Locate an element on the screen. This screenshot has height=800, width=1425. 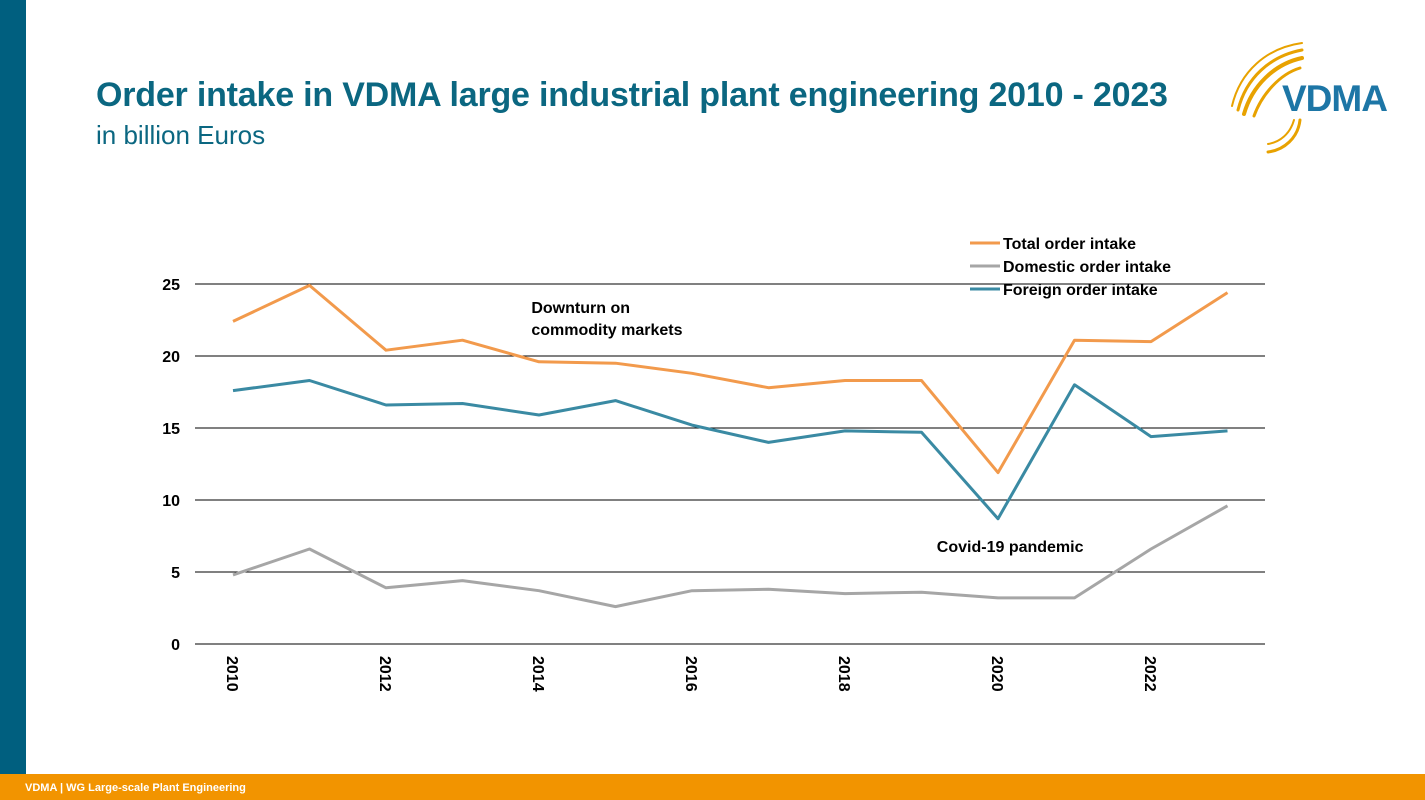
annotation-text: Covid-19 pandemic is located at coordinates (1010, 547).